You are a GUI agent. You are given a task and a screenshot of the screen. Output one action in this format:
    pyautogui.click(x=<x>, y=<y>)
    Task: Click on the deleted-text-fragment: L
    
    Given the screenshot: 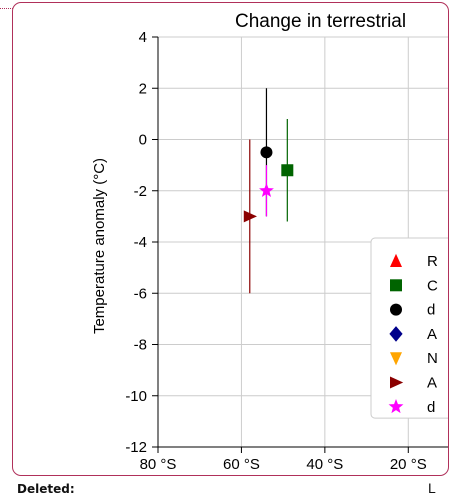 What is the action you would take?
    pyautogui.click(x=432, y=488)
    